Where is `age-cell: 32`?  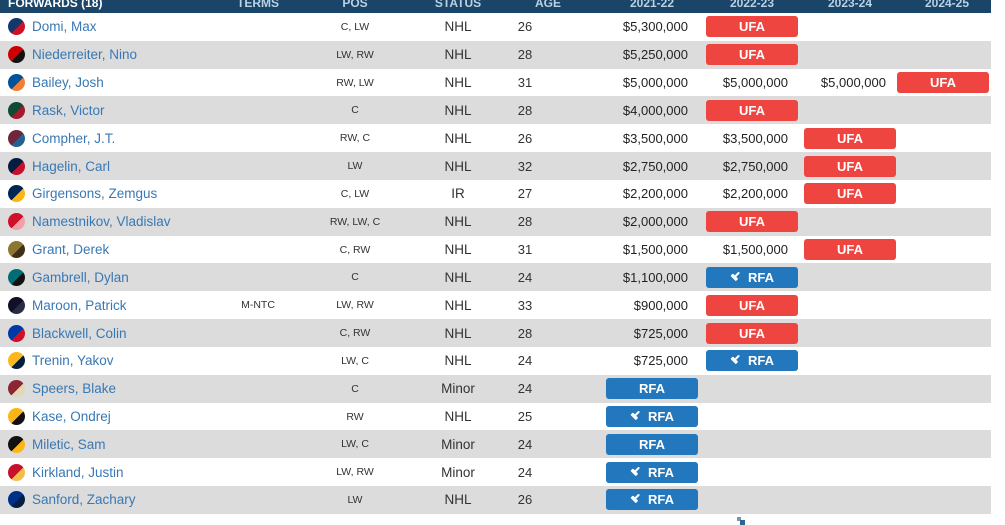 age-cell: 32 is located at coordinates (525, 166).